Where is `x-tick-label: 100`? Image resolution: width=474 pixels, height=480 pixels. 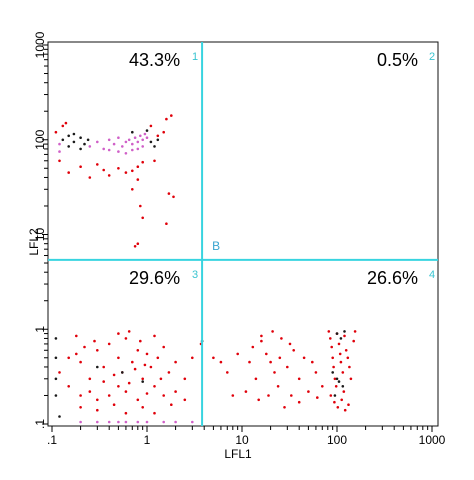 x-tick-label: 100 is located at coordinates (337, 440).